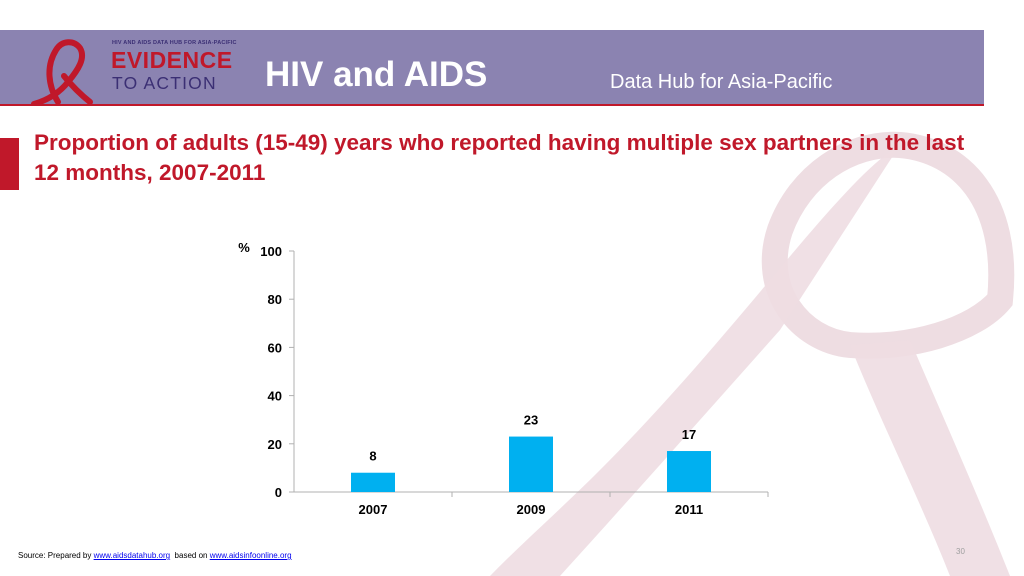  I want to click on title-accent-bar, so click(9, 164).